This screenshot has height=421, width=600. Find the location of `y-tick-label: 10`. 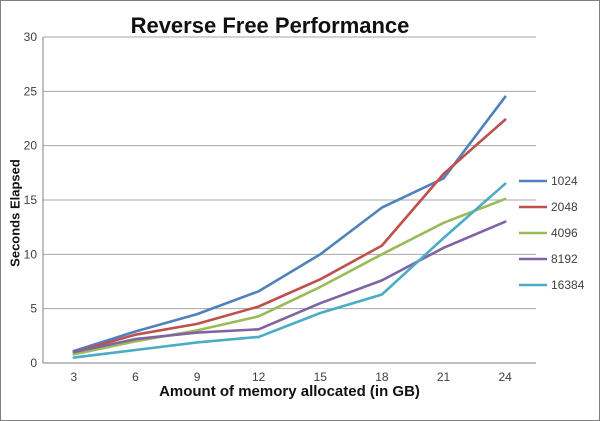

y-tick-label: 10 is located at coordinates (31, 254).